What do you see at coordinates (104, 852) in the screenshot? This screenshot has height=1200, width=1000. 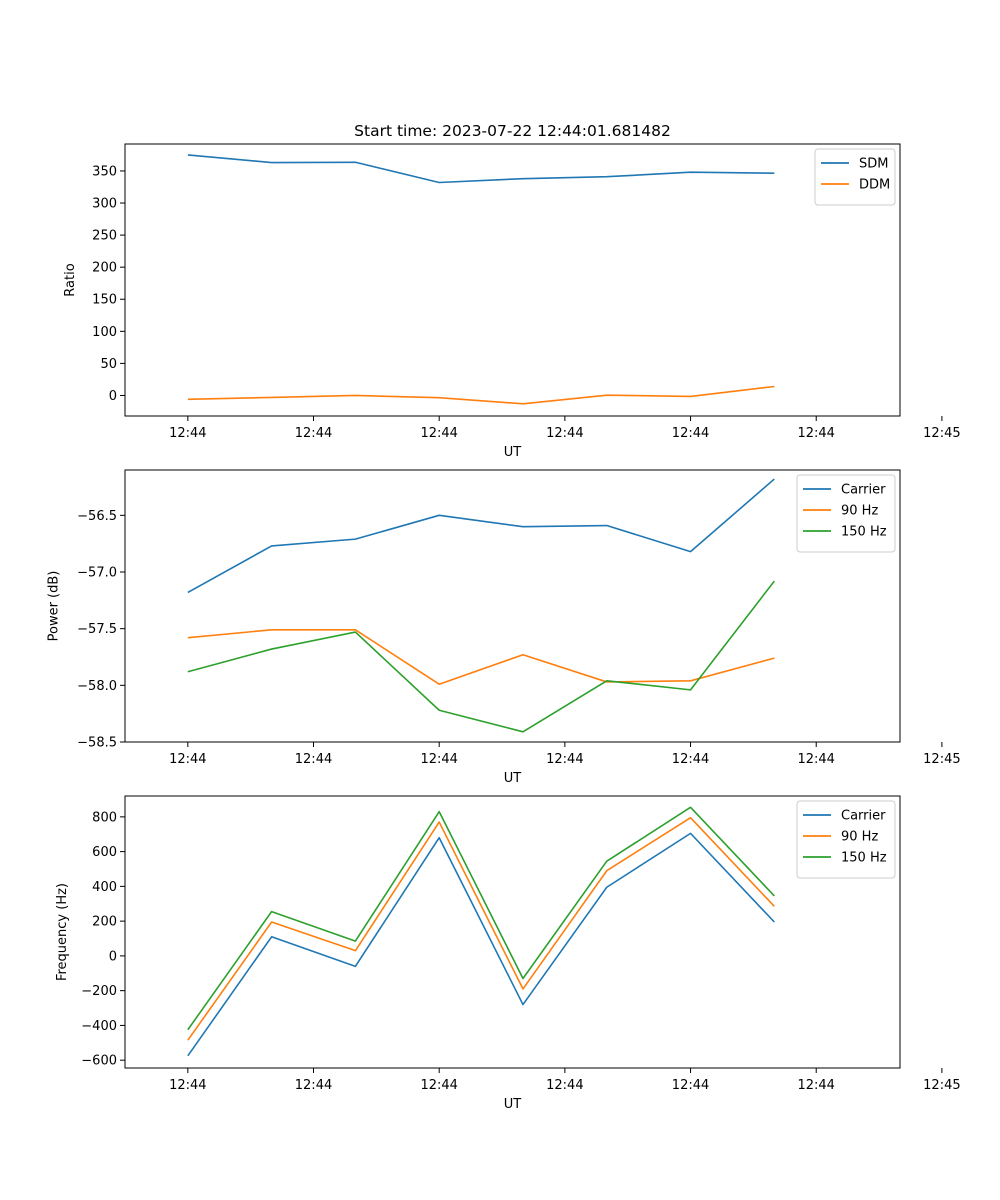 I see `y-tick-label: 600` at bounding box center [104, 852].